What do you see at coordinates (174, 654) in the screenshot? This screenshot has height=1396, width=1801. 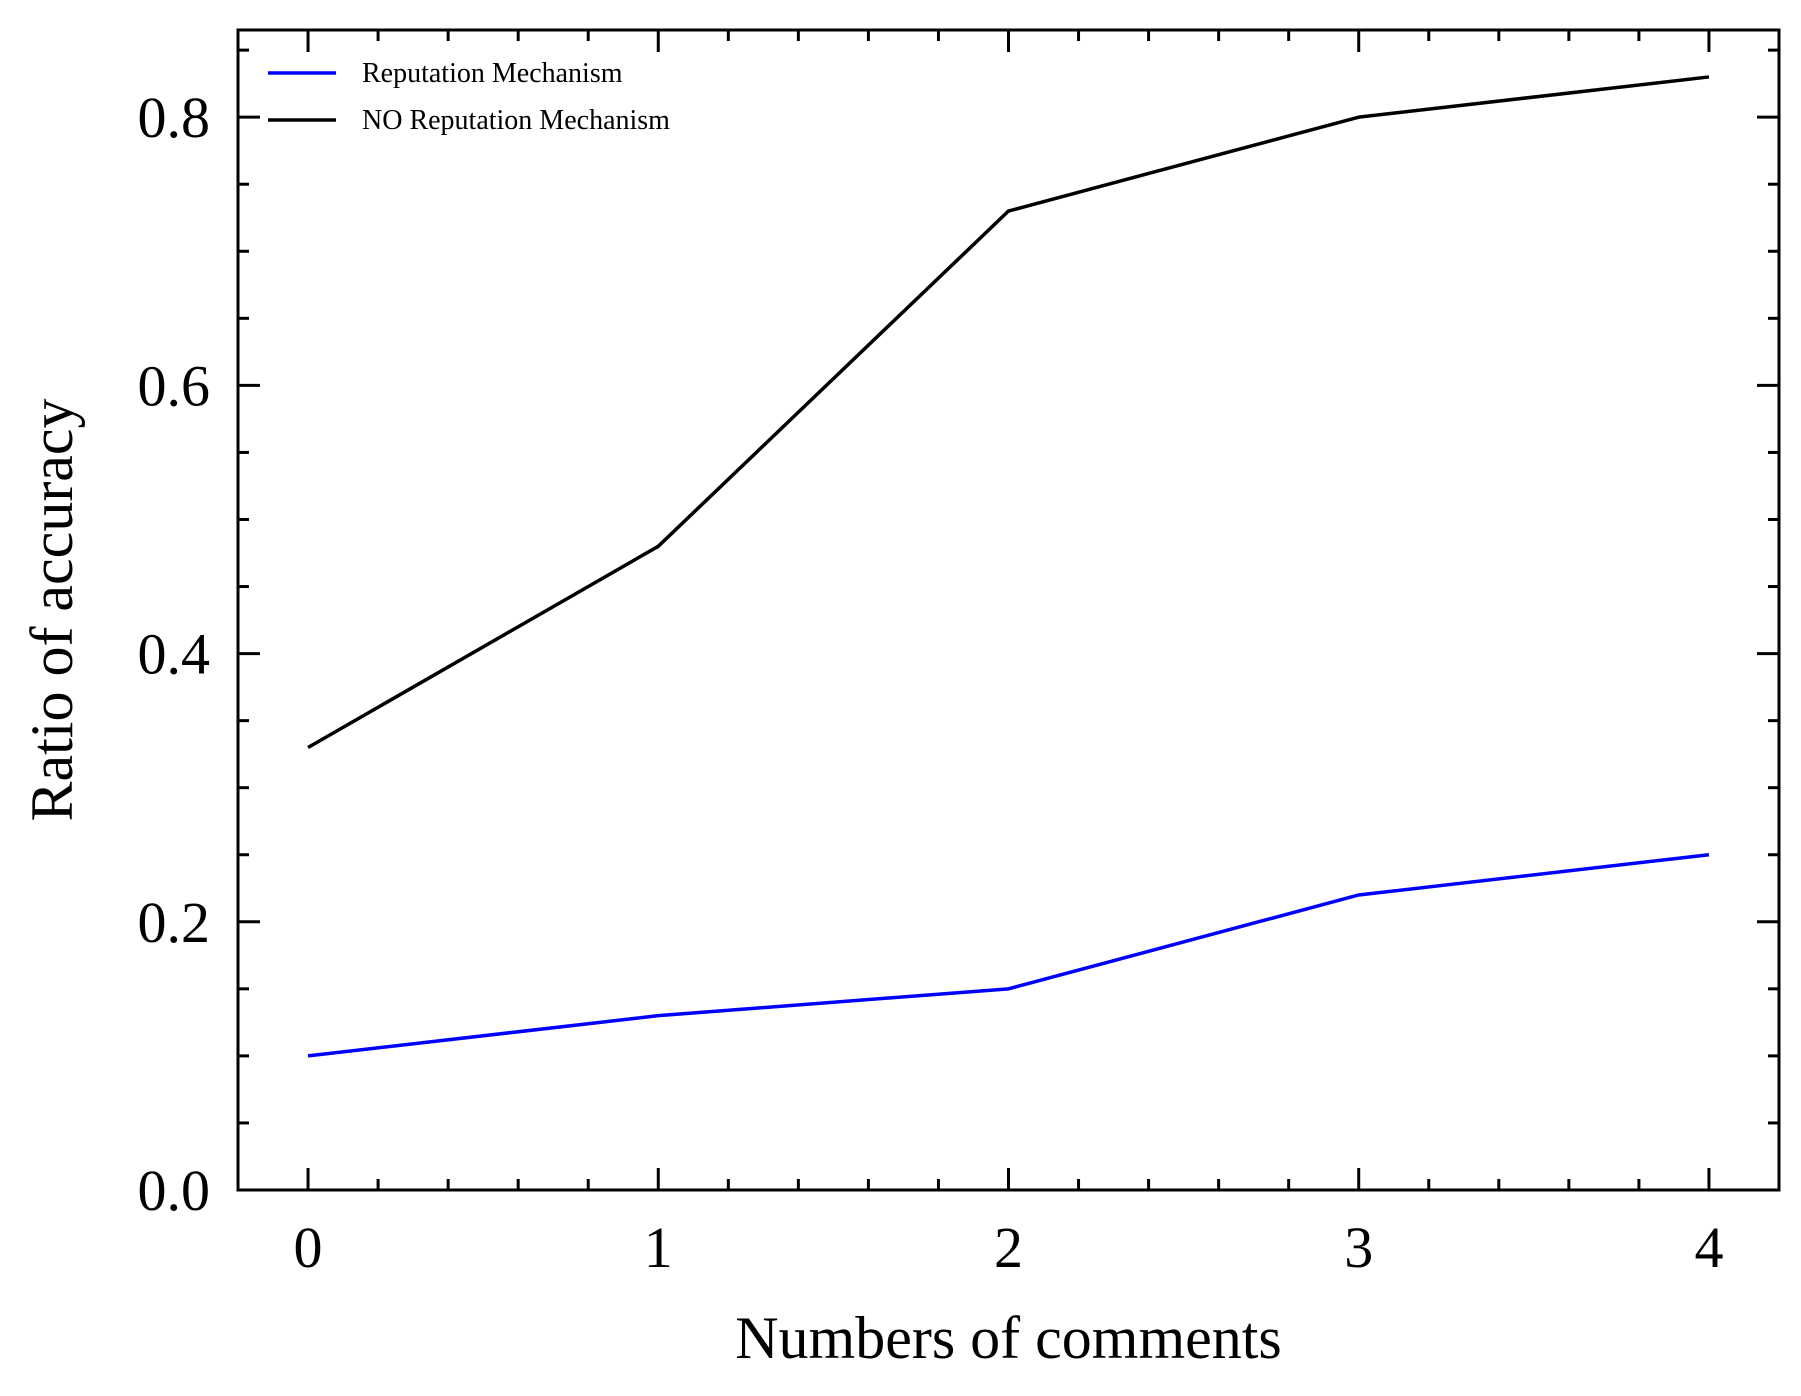 I see `y-tick-label: 0.4` at bounding box center [174, 654].